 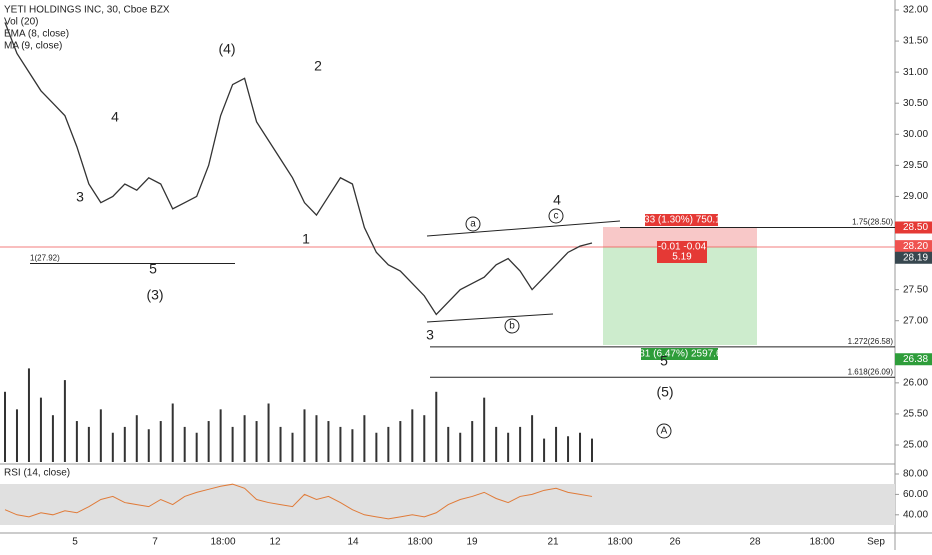 What do you see at coordinates (680, 296) in the screenshot?
I see `stop-zone` at bounding box center [680, 296].